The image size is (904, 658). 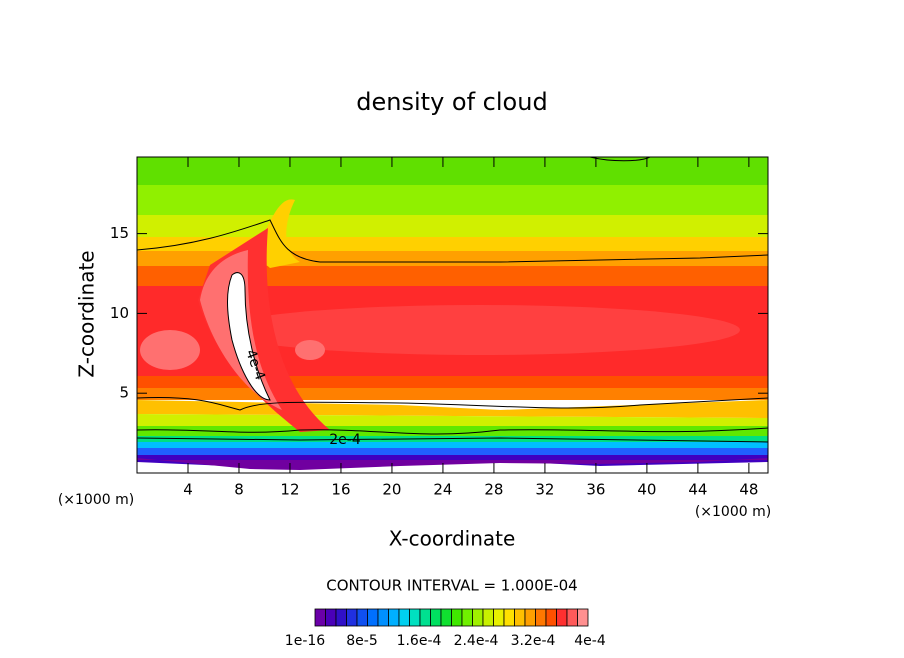 I want to click on y-tick-label: 15, so click(x=119, y=233).